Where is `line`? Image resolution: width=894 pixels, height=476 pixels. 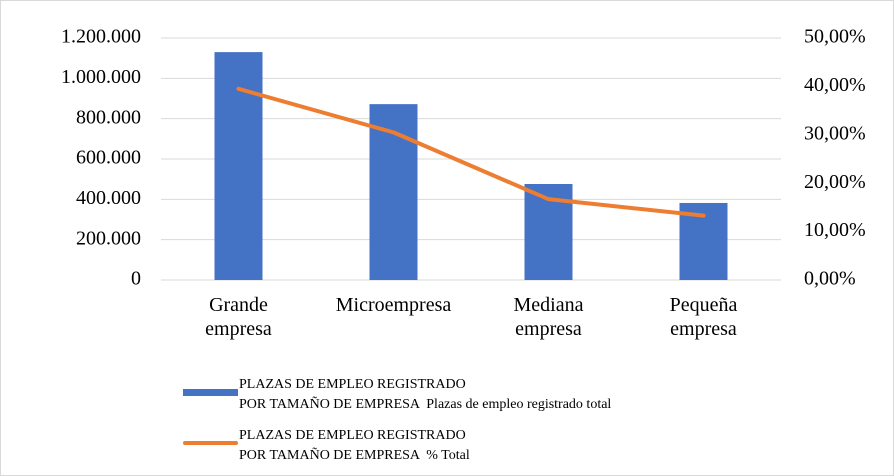 line is located at coordinates (471, 152).